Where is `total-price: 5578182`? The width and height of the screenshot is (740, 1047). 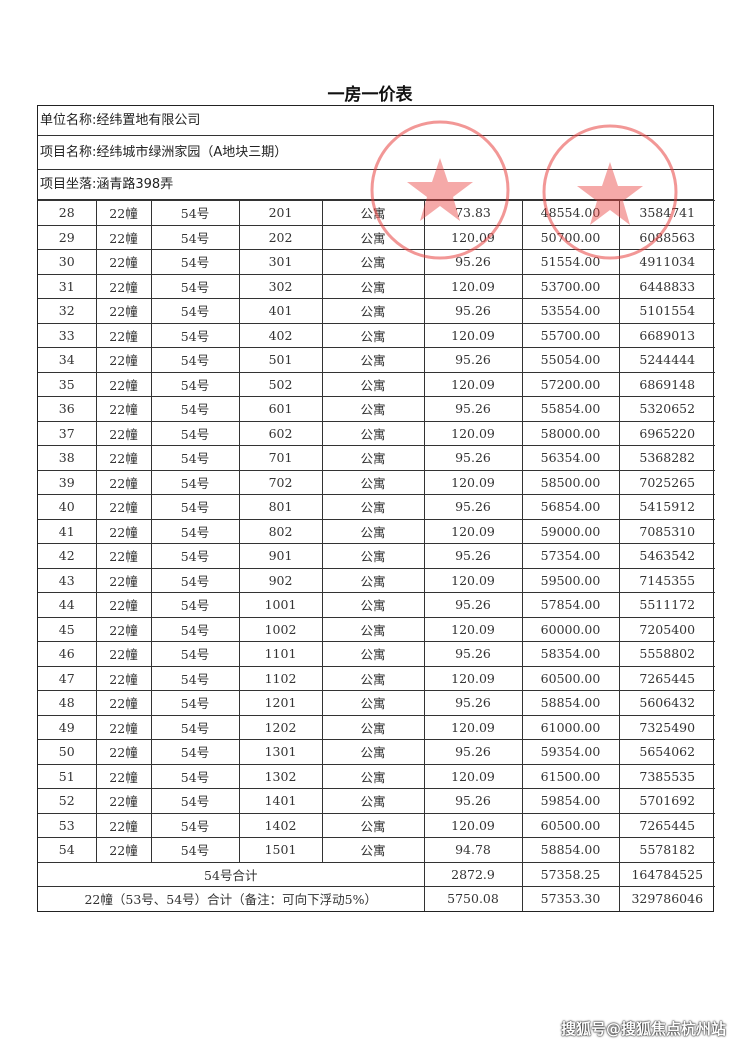 total-price: 5578182 is located at coordinates (666, 850).